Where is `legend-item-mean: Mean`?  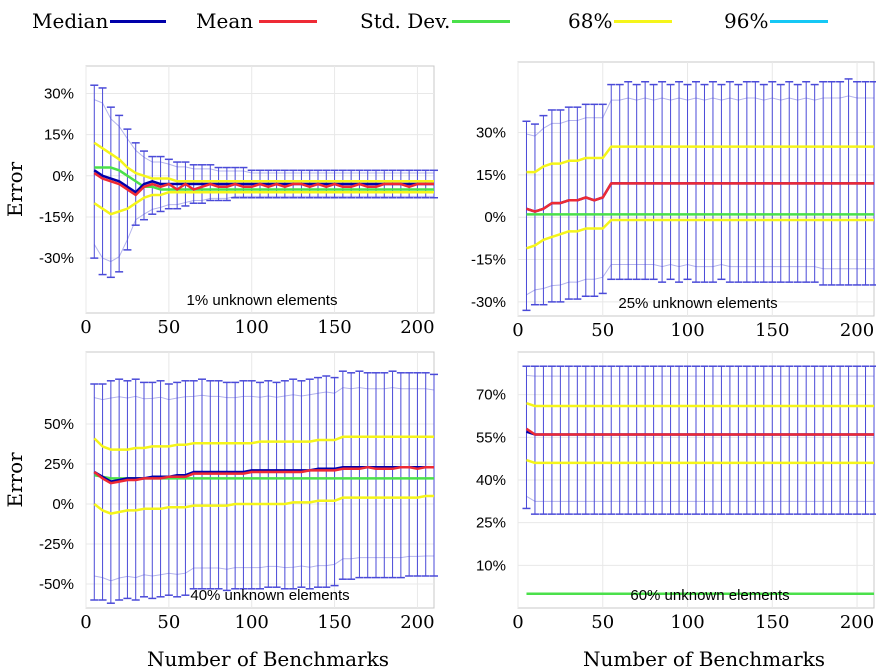 legend-item-mean: Mean is located at coordinates (257, 21).